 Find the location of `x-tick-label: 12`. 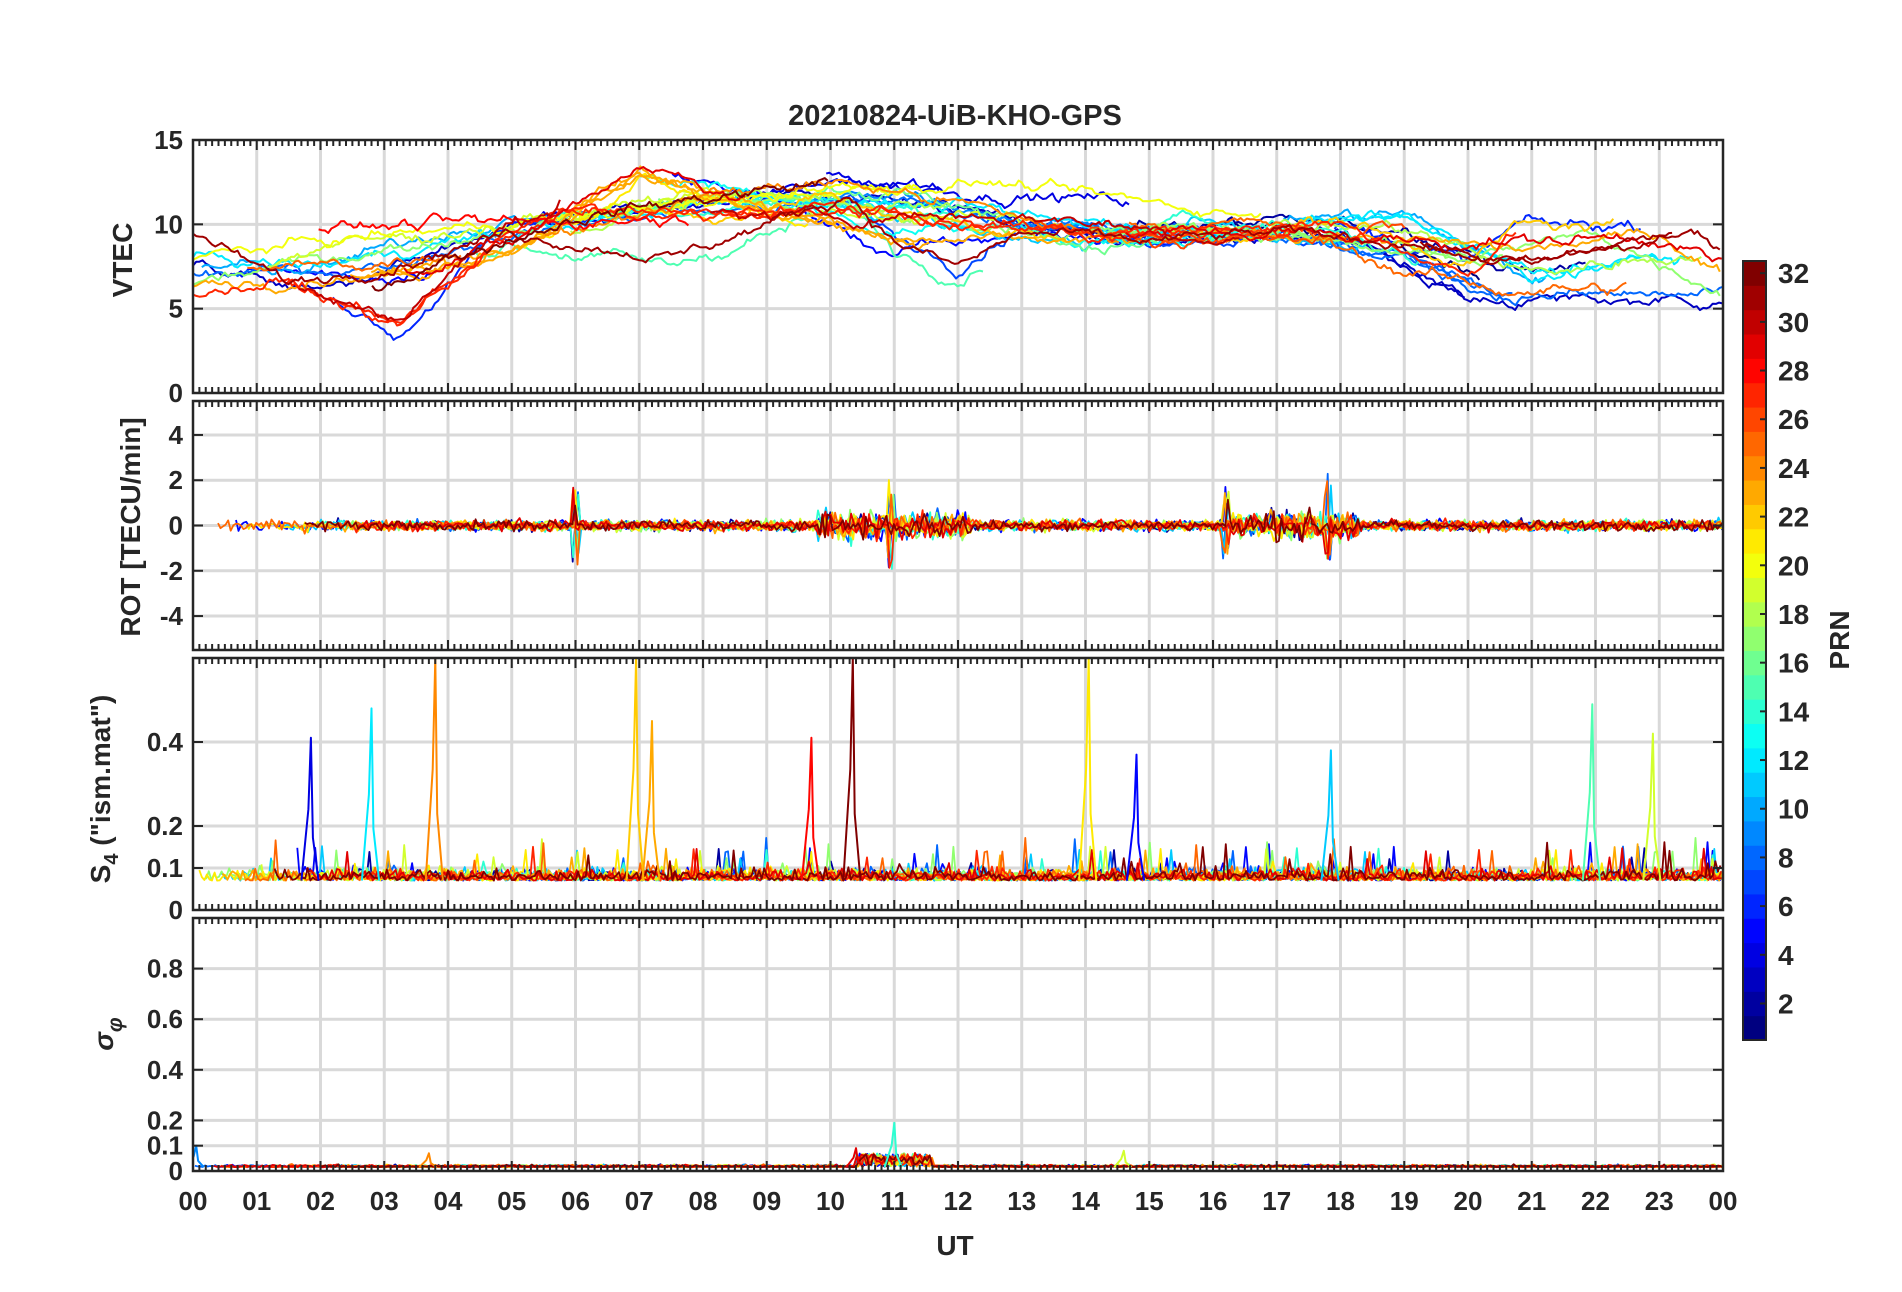

x-tick-label: 12 is located at coordinates (958, 1201).